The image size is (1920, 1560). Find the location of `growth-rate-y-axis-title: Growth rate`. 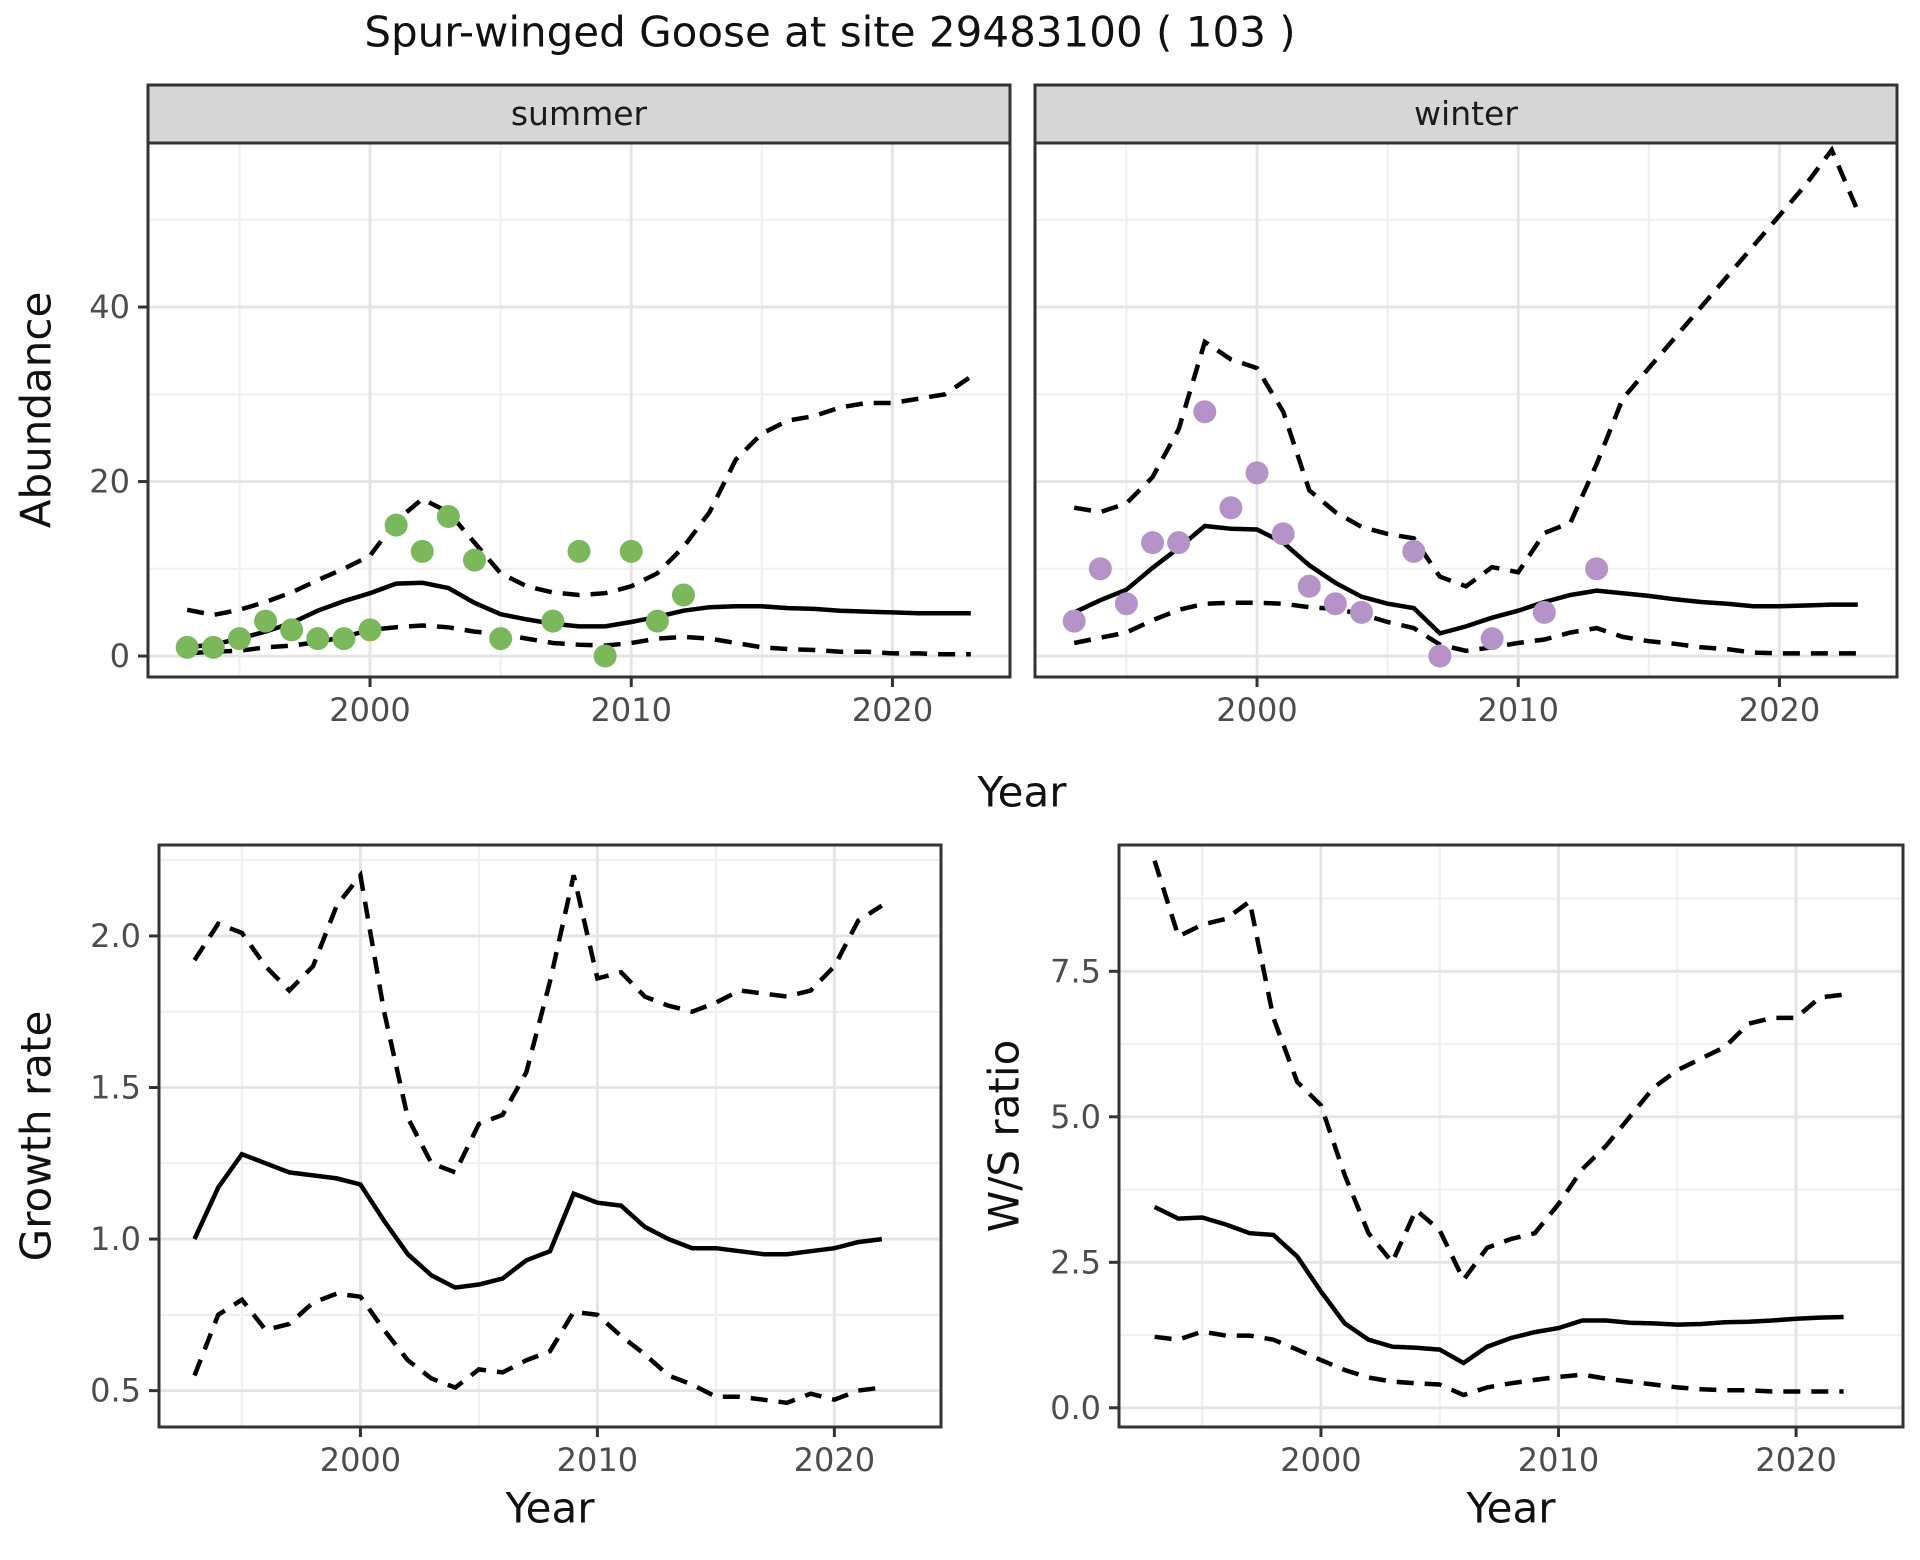

growth-rate-y-axis-title: Growth rate is located at coordinates (36, 1136).